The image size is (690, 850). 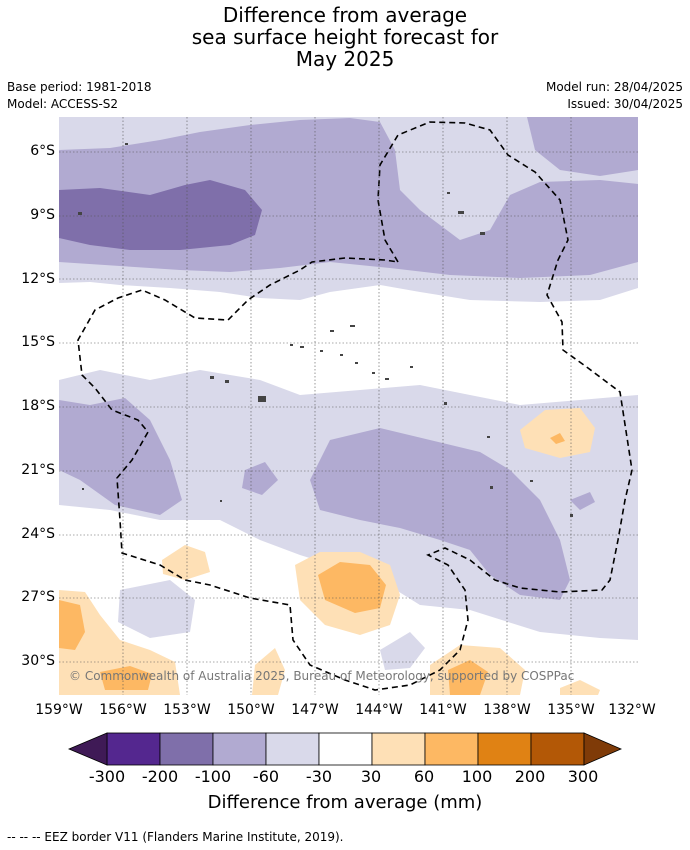 What do you see at coordinates (345, 59) in the screenshot?
I see `title-line-3: May 2025` at bounding box center [345, 59].